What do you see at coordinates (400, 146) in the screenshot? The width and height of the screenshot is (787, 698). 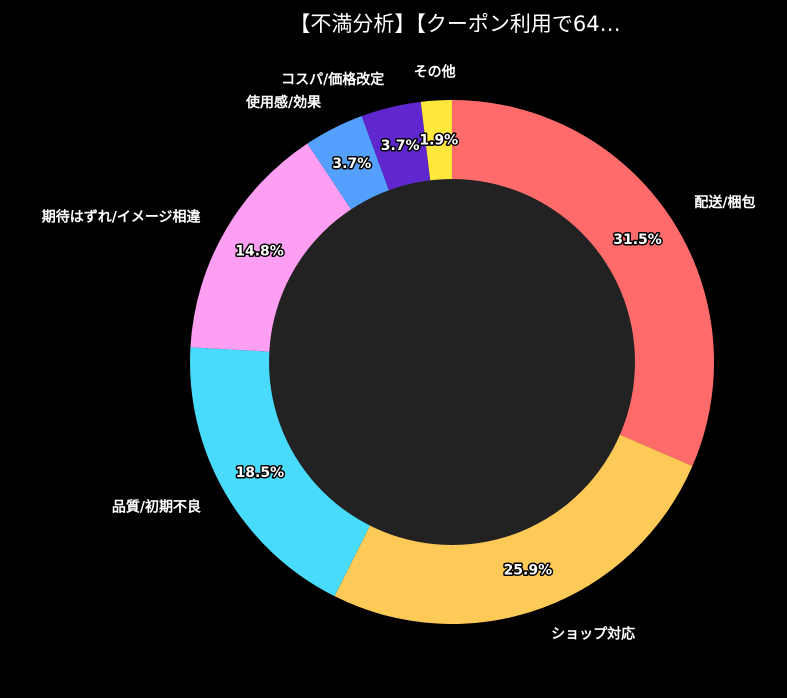 I see `value-label-6: 3.7%` at bounding box center [400, 146].